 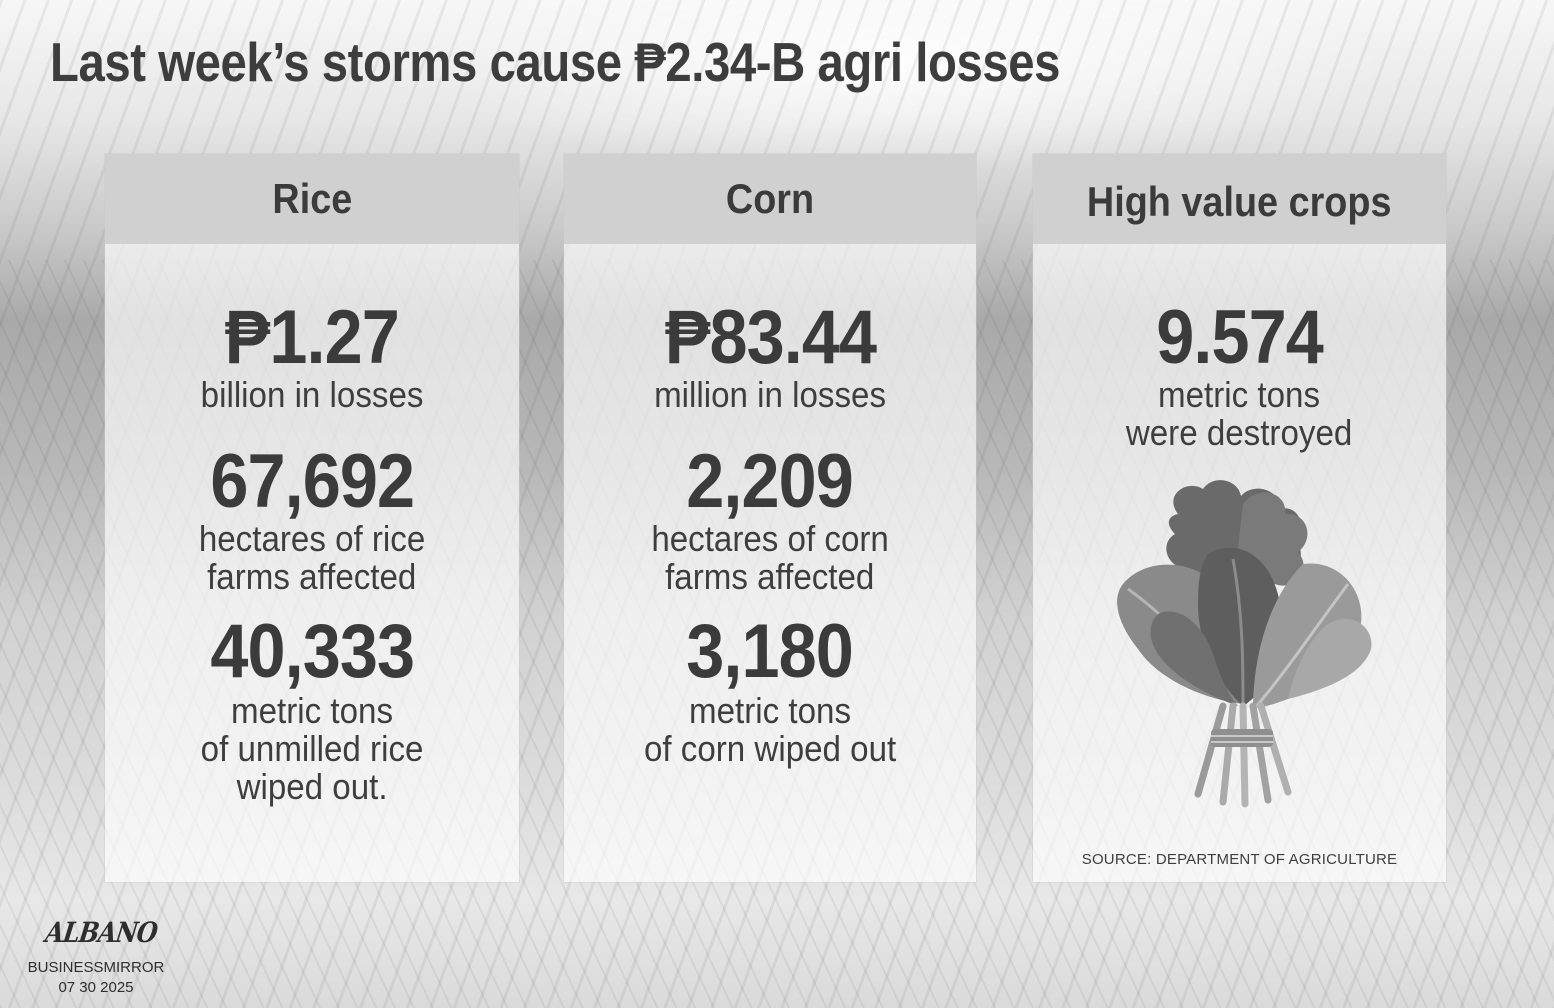 I want to click on rice-hectares-desc-line1: hectares of rice, so click(x=312, y=538).